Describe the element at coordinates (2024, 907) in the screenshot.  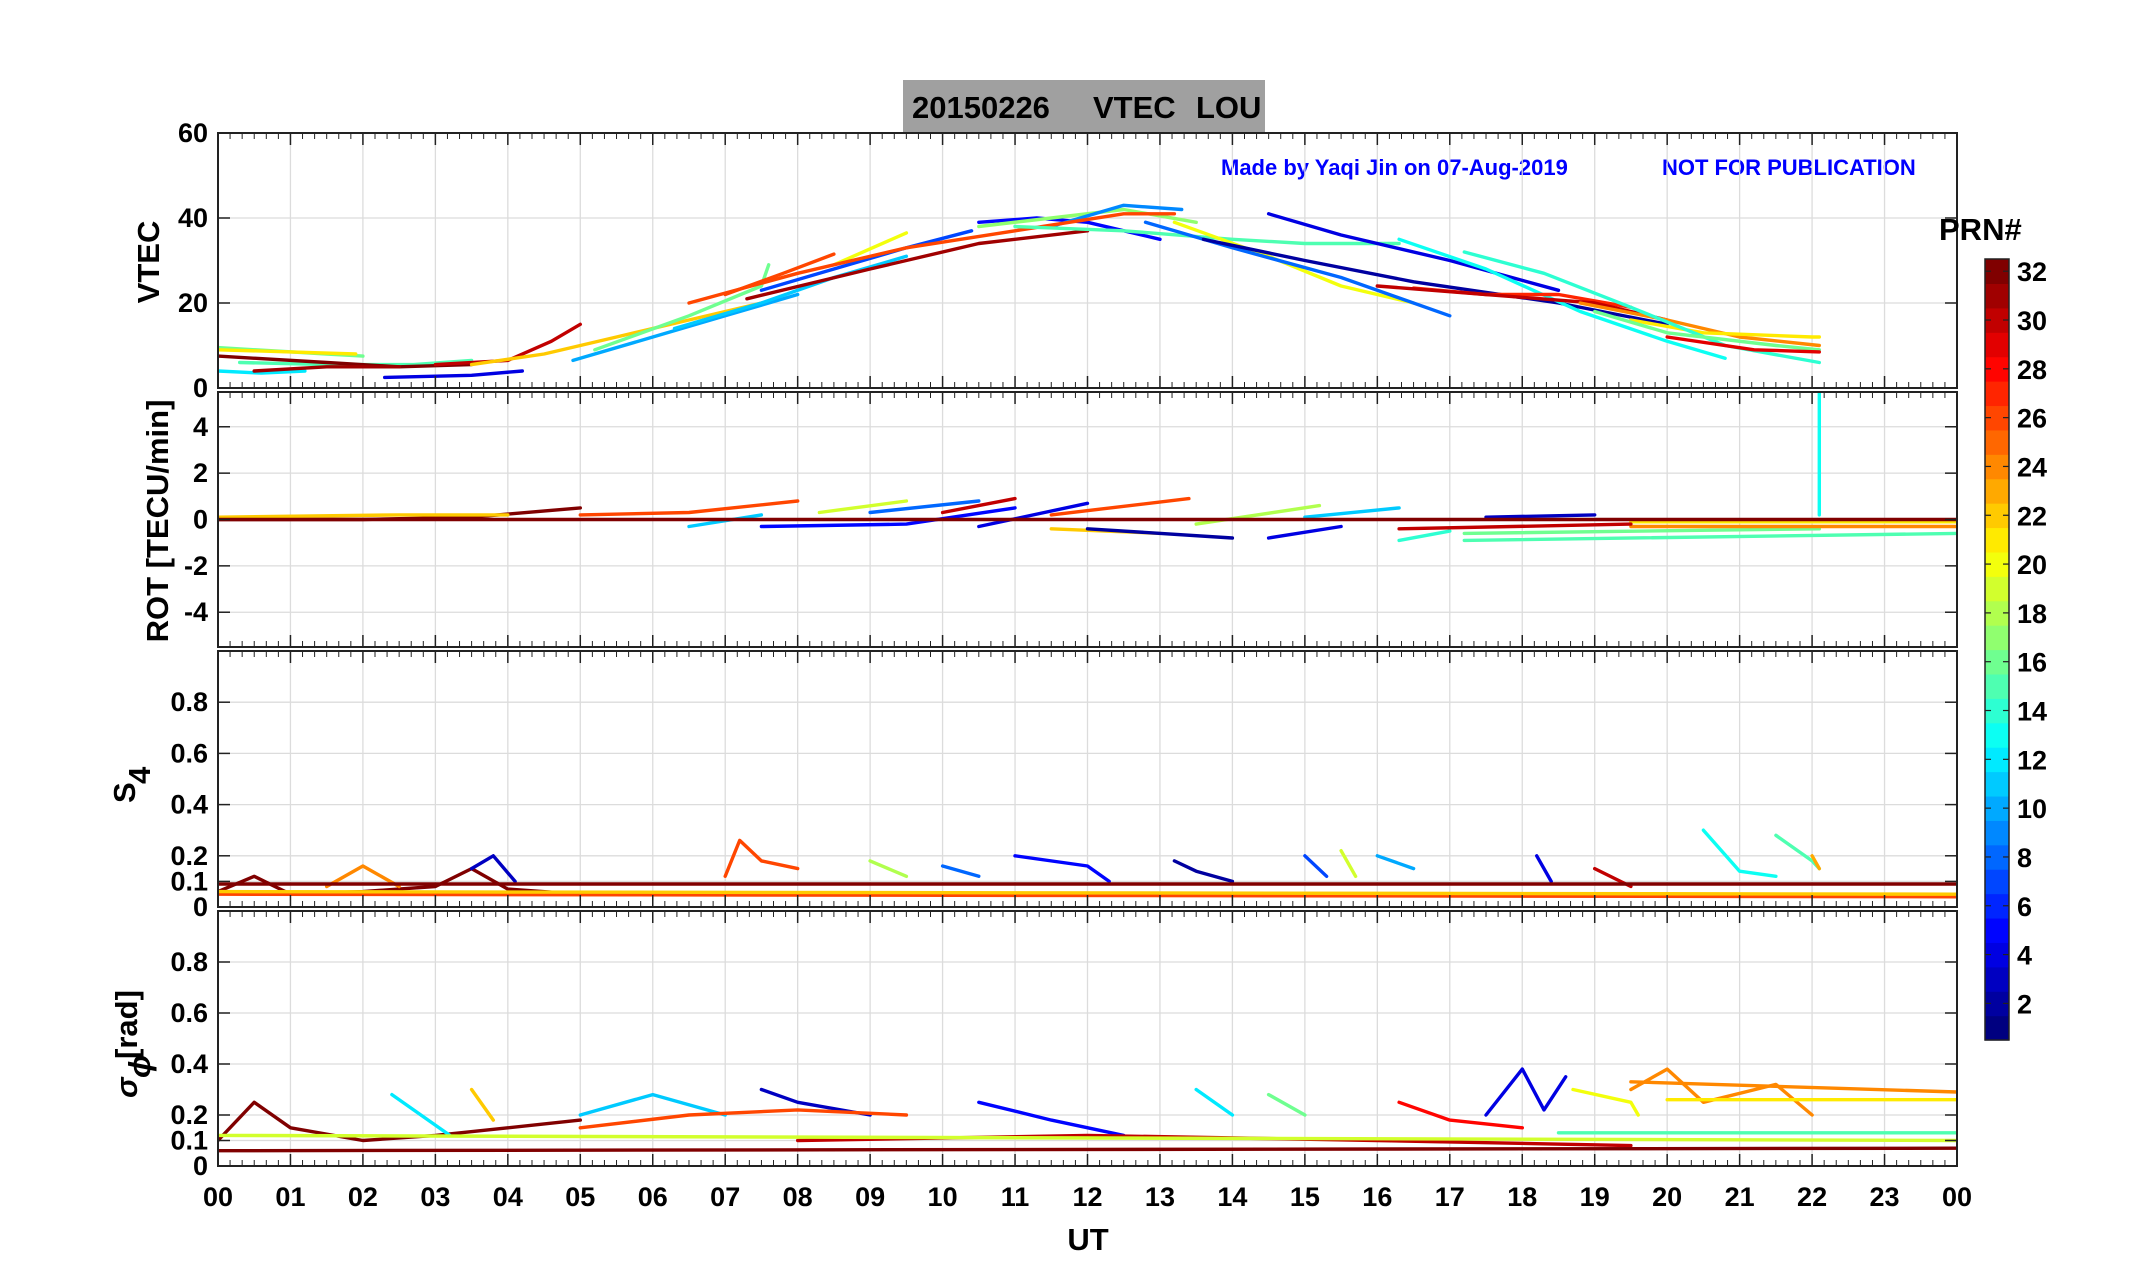
I see `colorbar-tick-label: 6` at that location.